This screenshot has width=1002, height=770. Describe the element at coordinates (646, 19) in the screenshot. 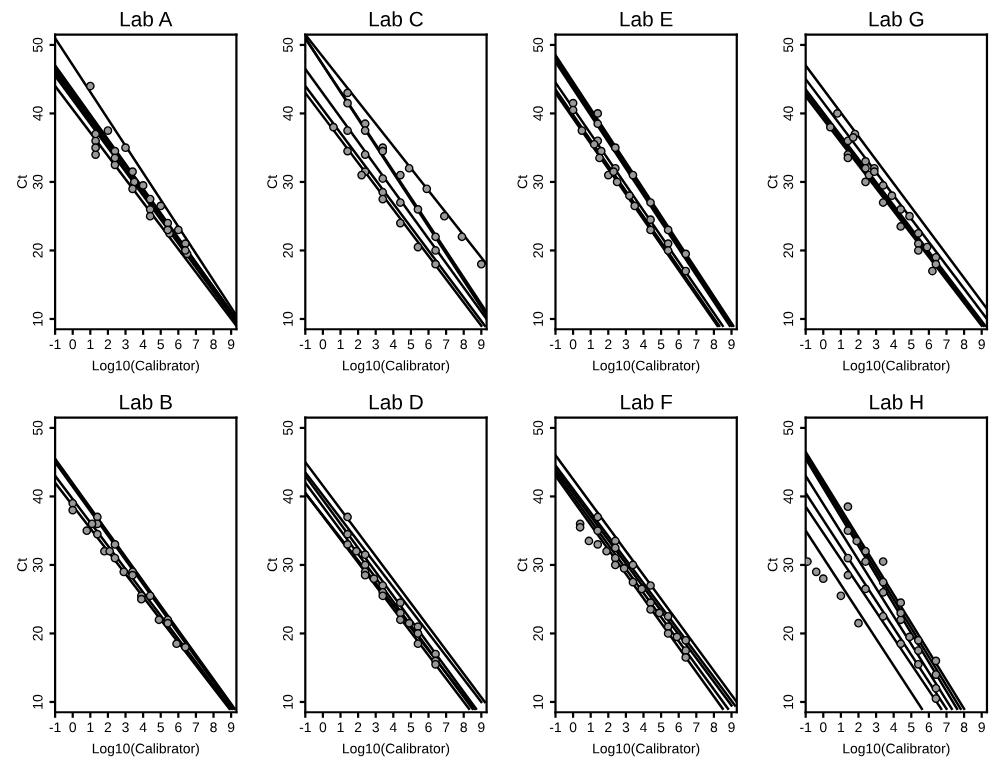

I see `chart-title: Lab E` at that location.